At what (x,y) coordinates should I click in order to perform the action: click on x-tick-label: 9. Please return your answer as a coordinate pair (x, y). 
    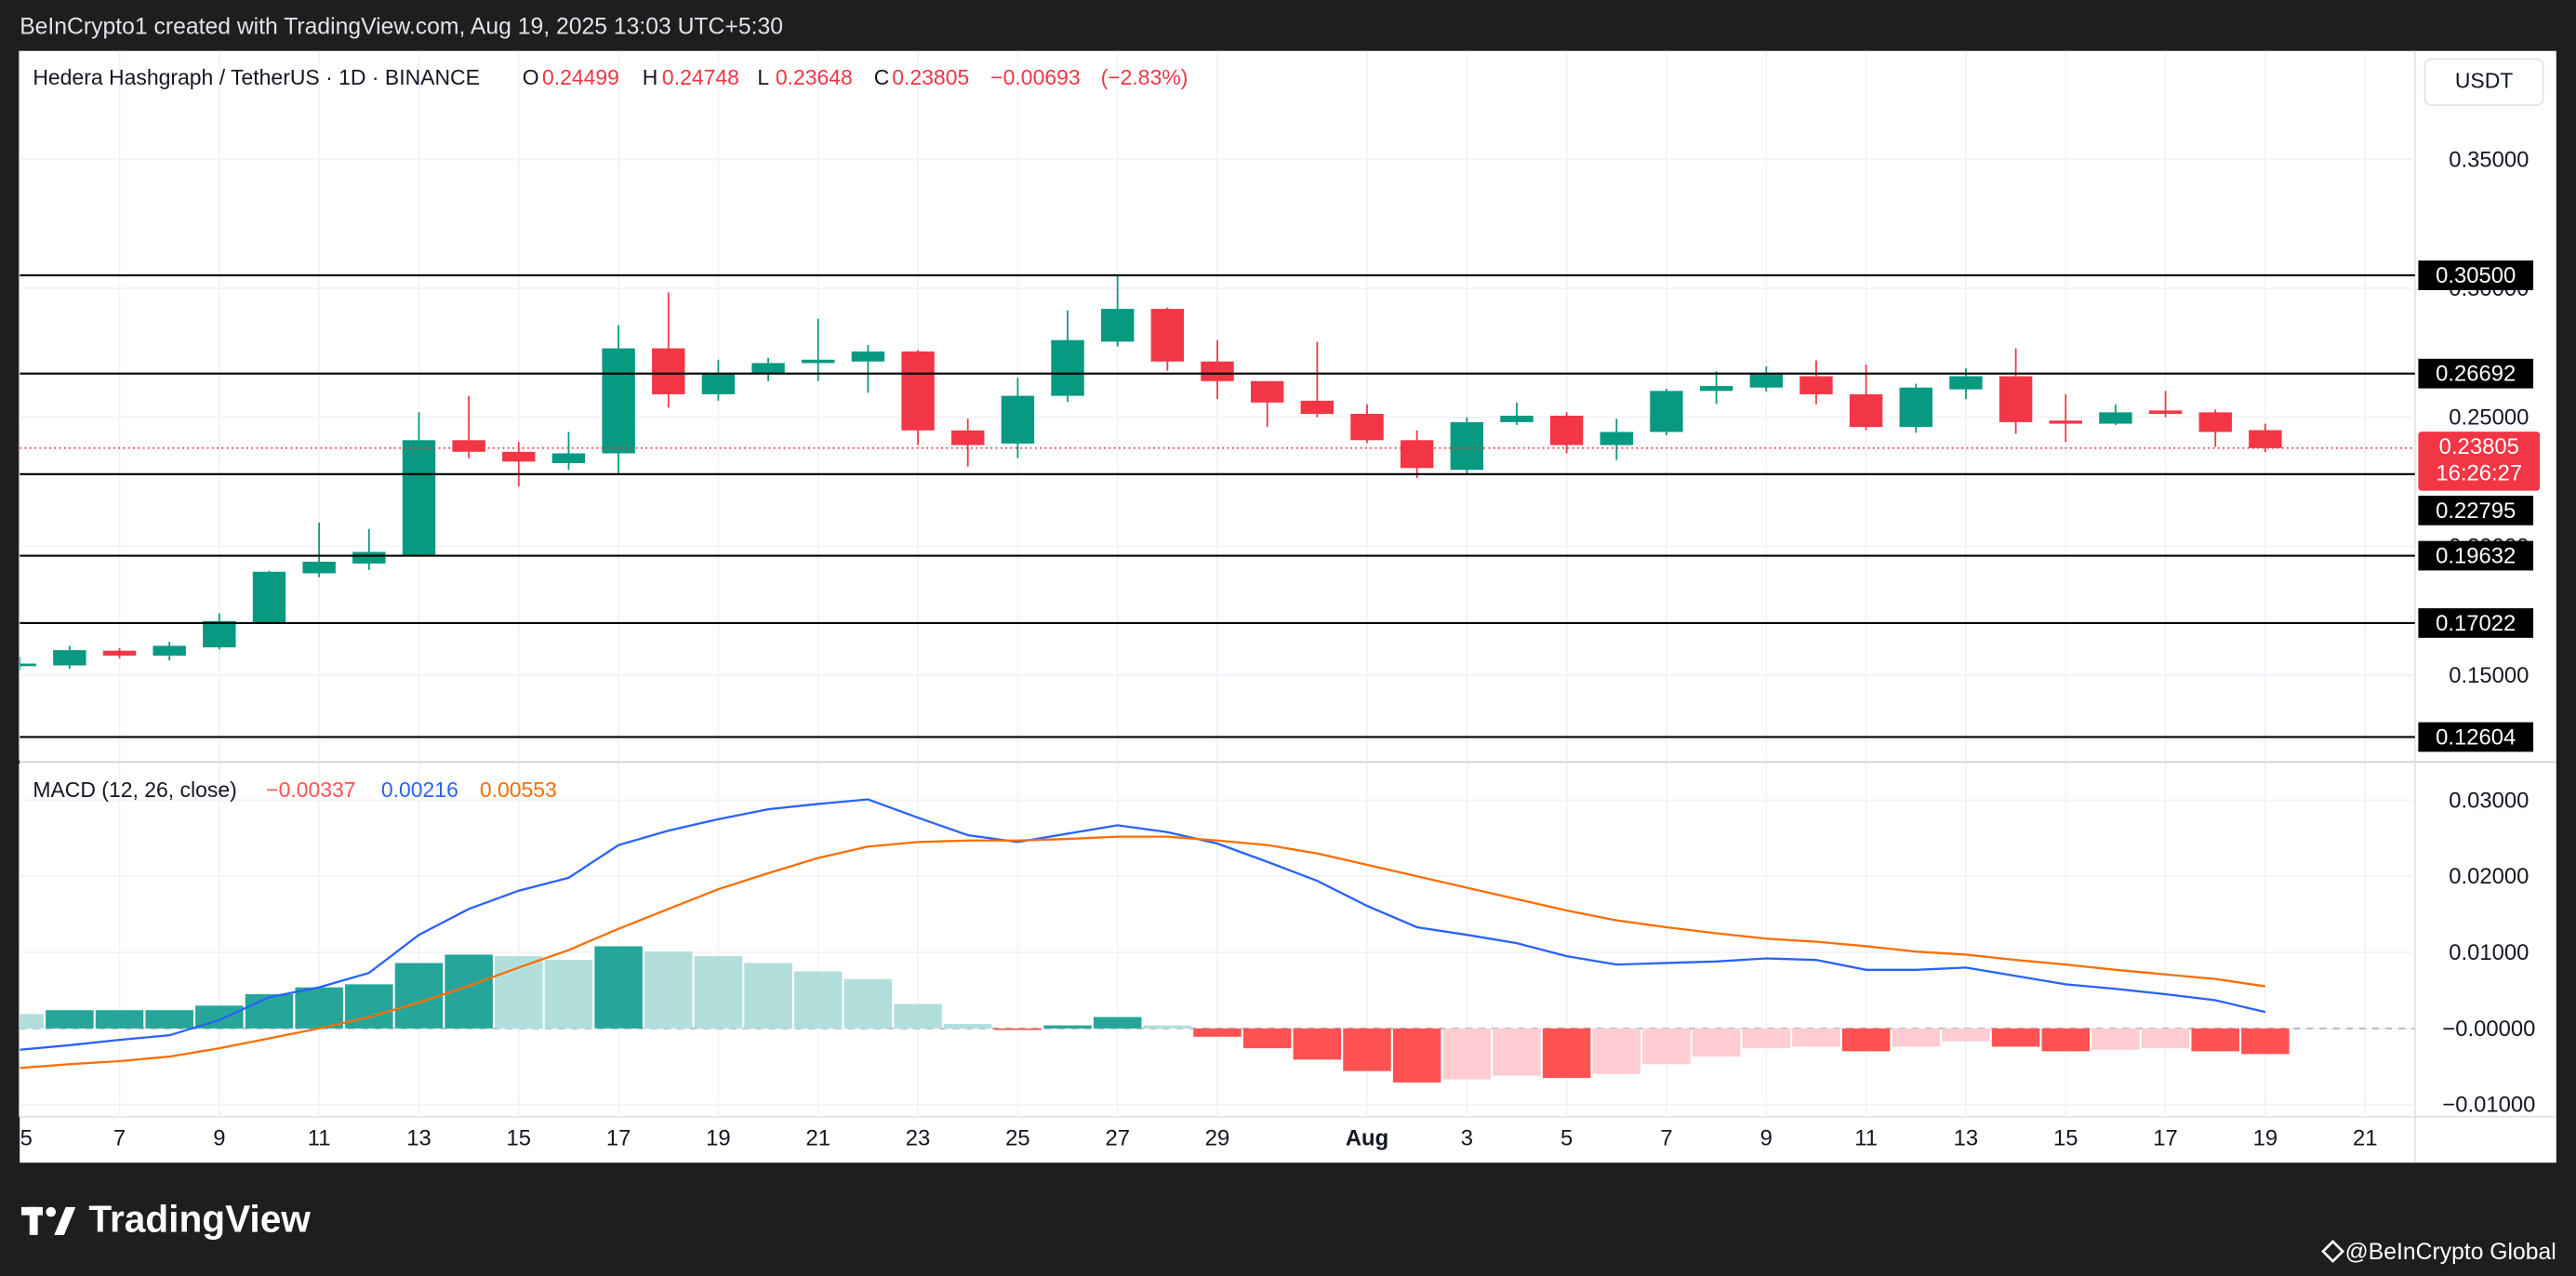
    Looking at the image, I should click on (1766, 1138).